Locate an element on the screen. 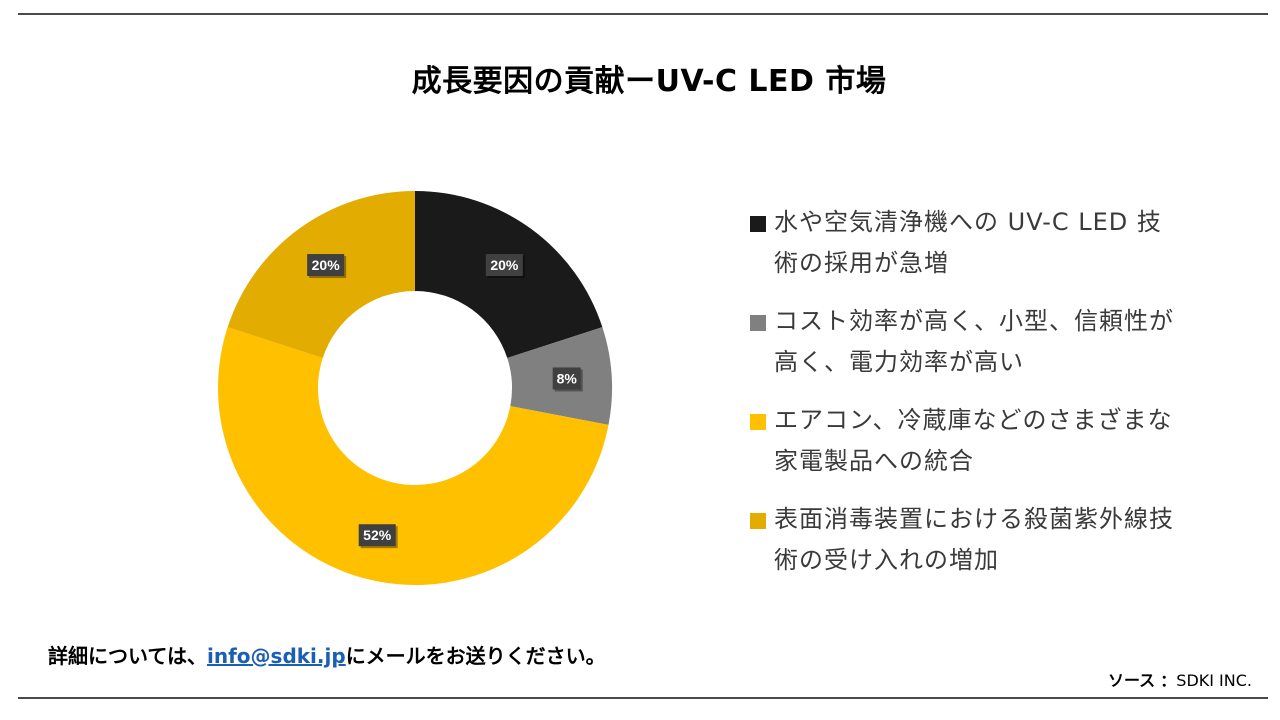 Image resolution: width=1280 pixels, height=720 pixels. source-colon: ： is located at coordinates (1168, 680).